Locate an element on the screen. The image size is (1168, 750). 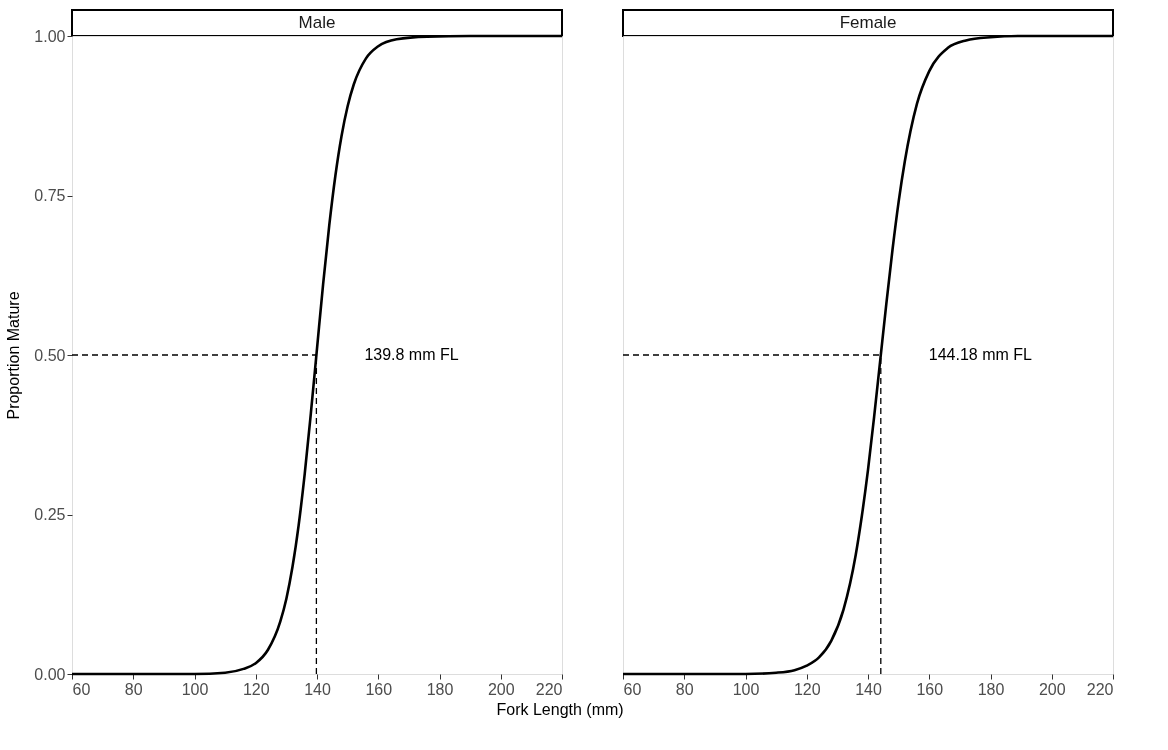
y-tick-label: 1.00 is located at coordinates (50, 36).